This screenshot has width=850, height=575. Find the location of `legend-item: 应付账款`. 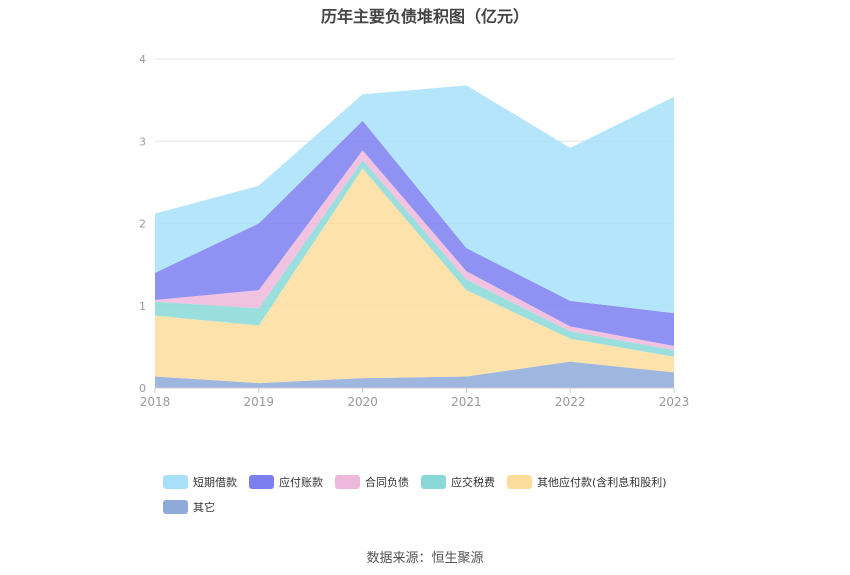

legend-item: 应付账款 is located at coordinates (286, 481).